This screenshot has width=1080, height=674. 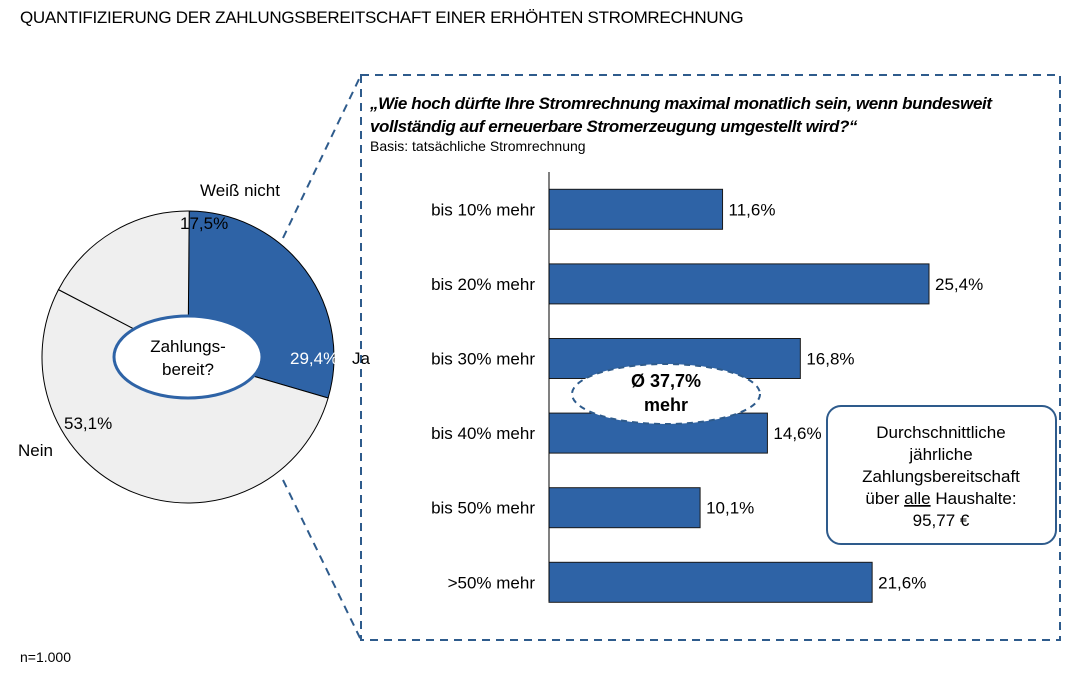 I want to click on sample-size-note: n=1.000, so click(x=45, y=657).